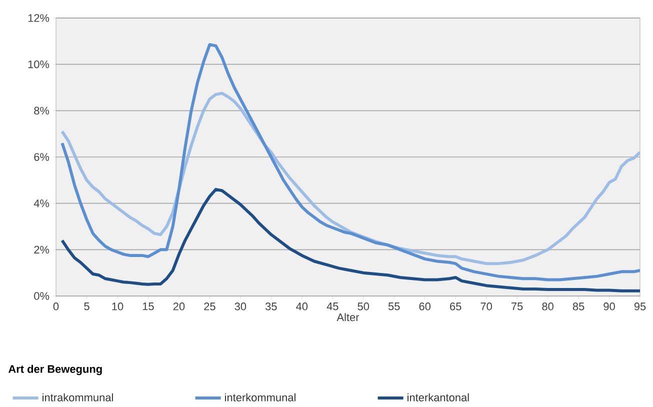 Image resolution: width=653 pixels, height=407 pixels. Describe the element at coordinates (118, 306) in the screenshot. I see `x-tick-label: 10` at that location.